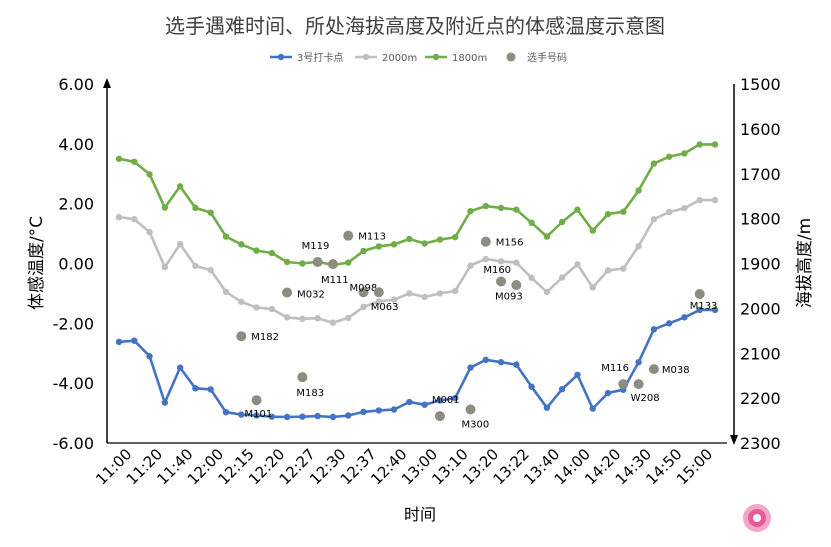  I want to click on athlete-label: M300, so click(475, 424).